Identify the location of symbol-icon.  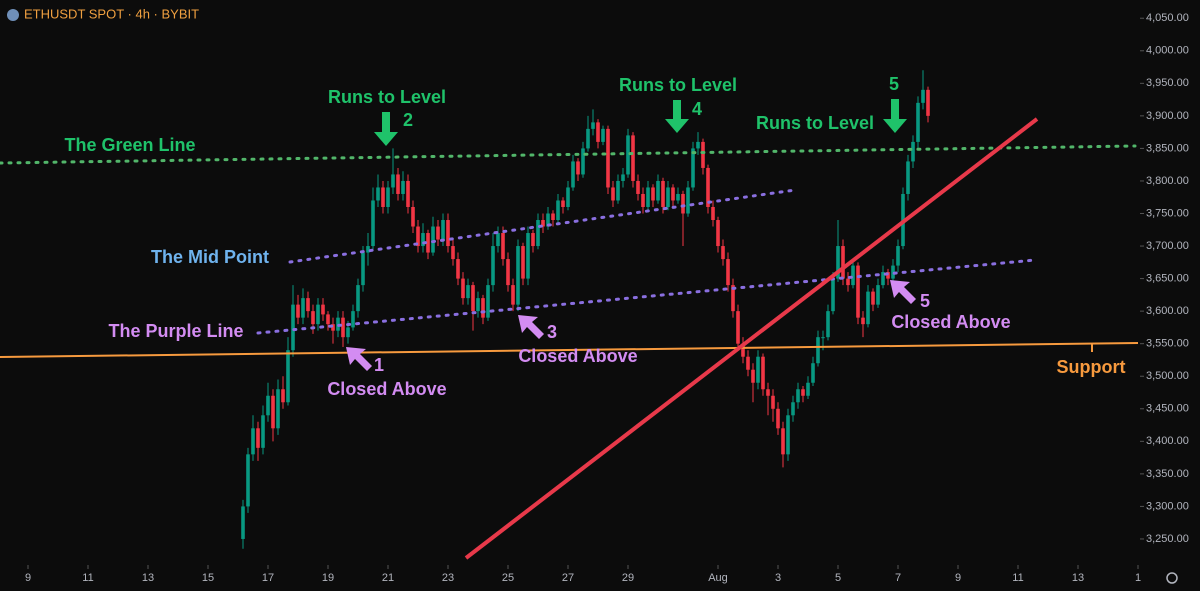
(13, 15).